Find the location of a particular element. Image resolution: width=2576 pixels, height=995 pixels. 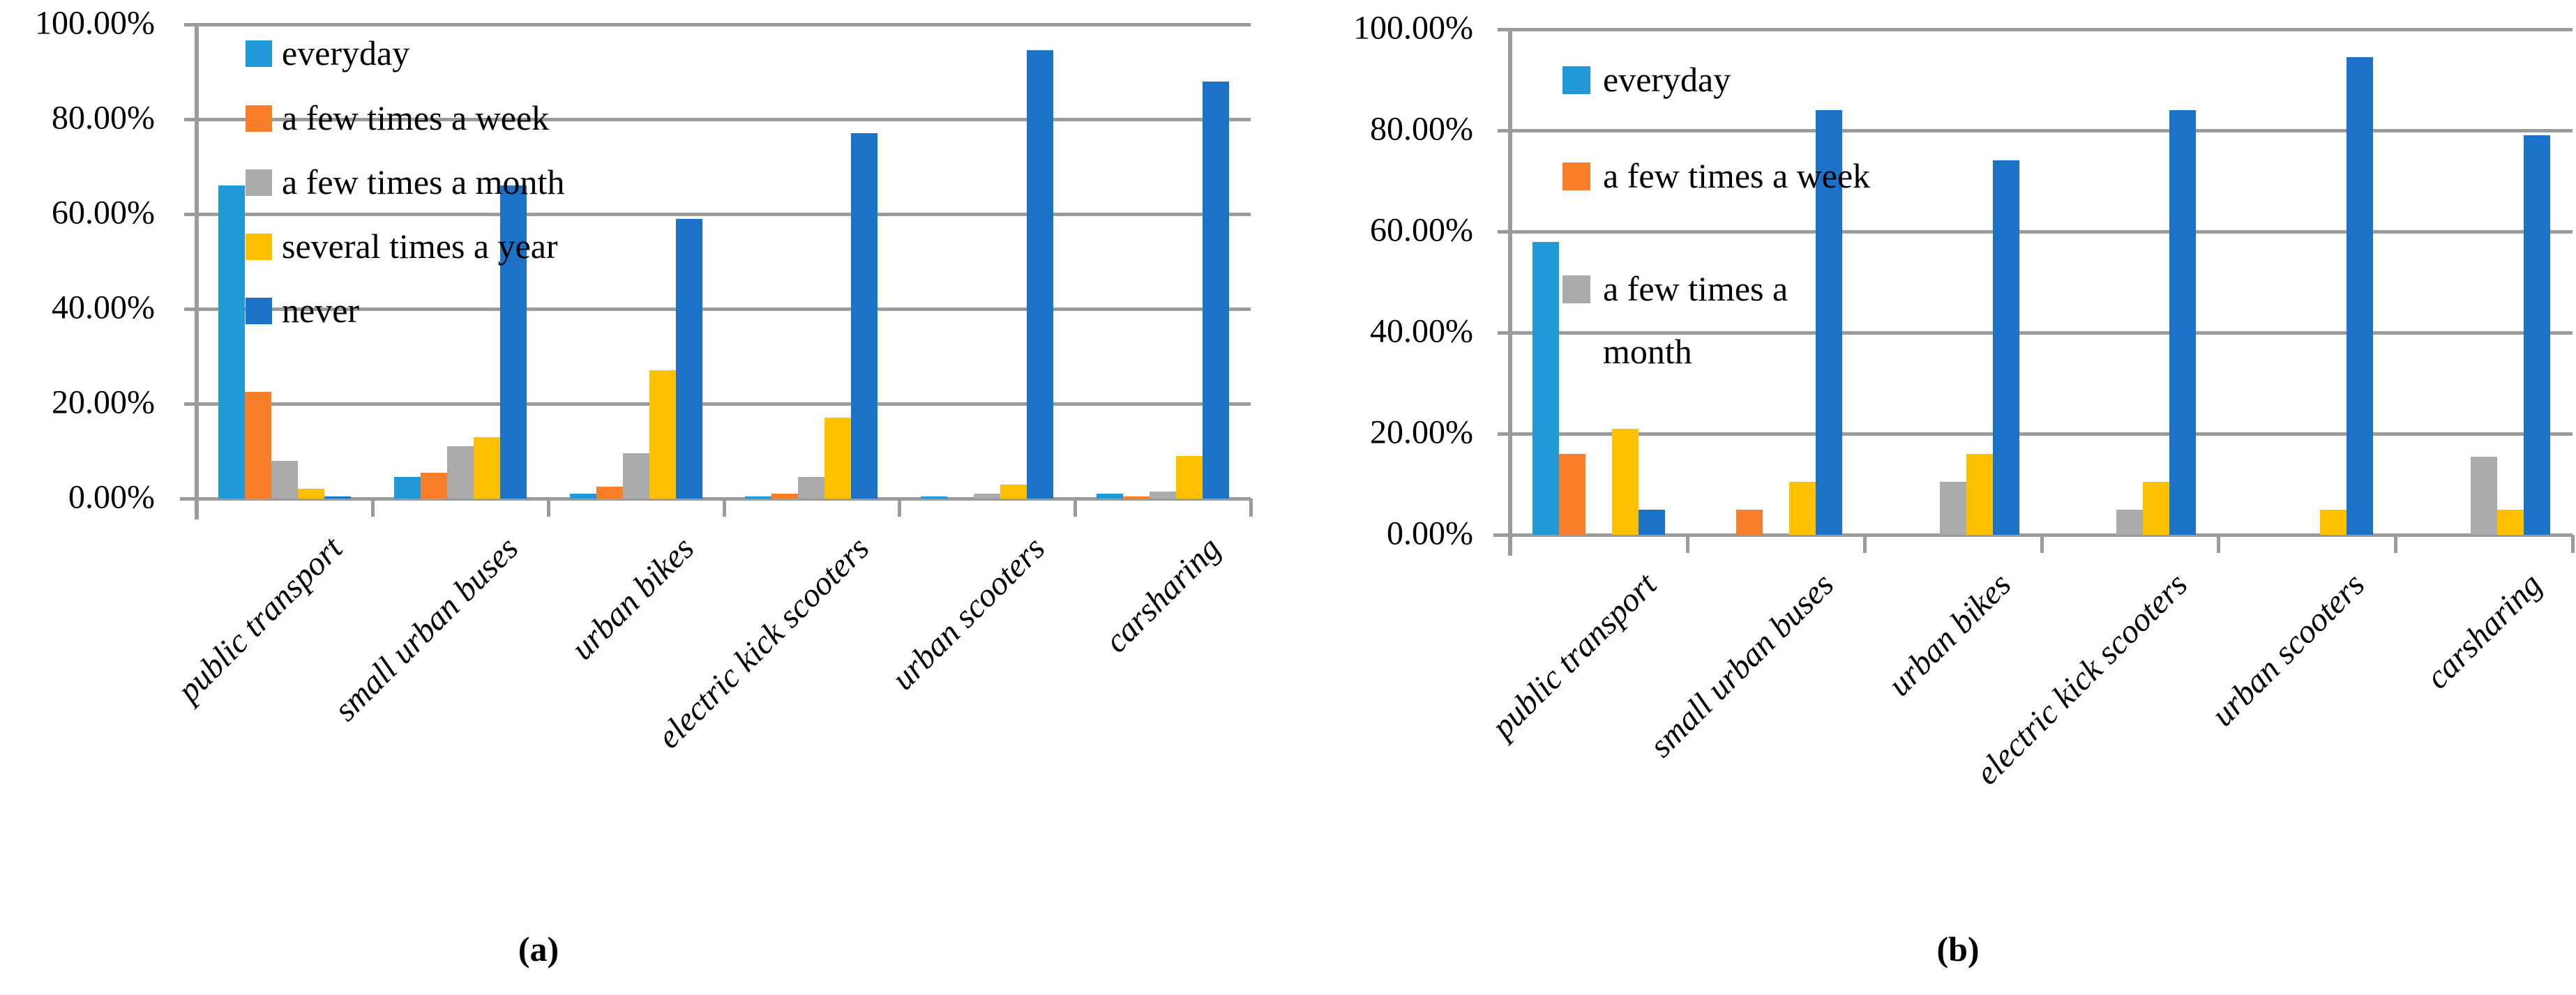

caption-b: (b) is located at coordinates (1958, 949).